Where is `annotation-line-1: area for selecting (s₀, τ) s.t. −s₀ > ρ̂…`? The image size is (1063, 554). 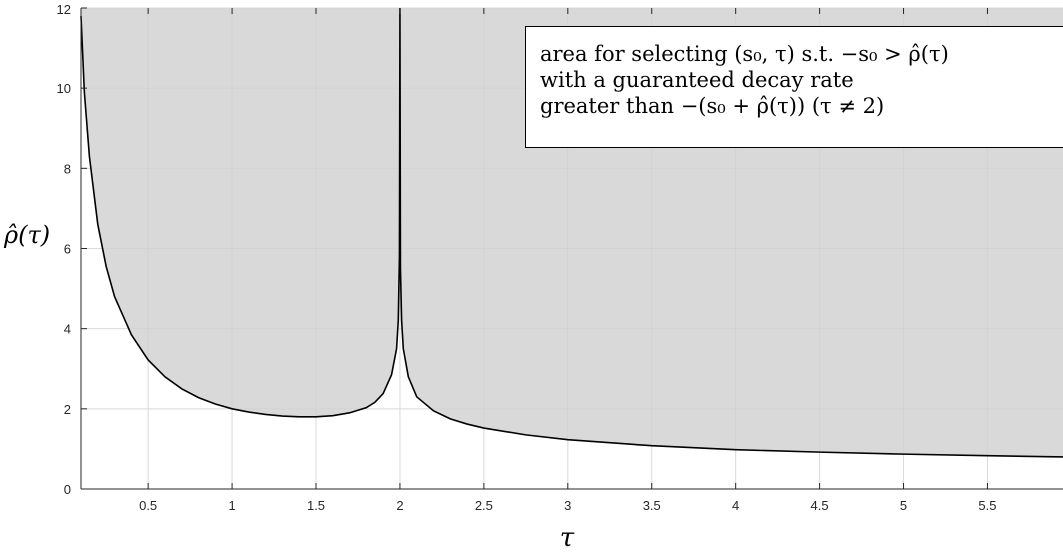 annotation-line-1: area for selecting (s₀, τ) s.t. −s₀ > ρ̂… is located at coordinates (744, 54).